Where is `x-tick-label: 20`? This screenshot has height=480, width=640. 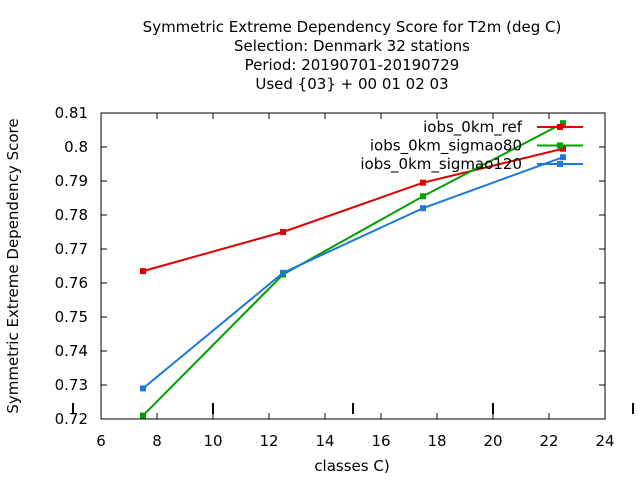
x-tick-label: 20 is located at coordinates (492, 441).